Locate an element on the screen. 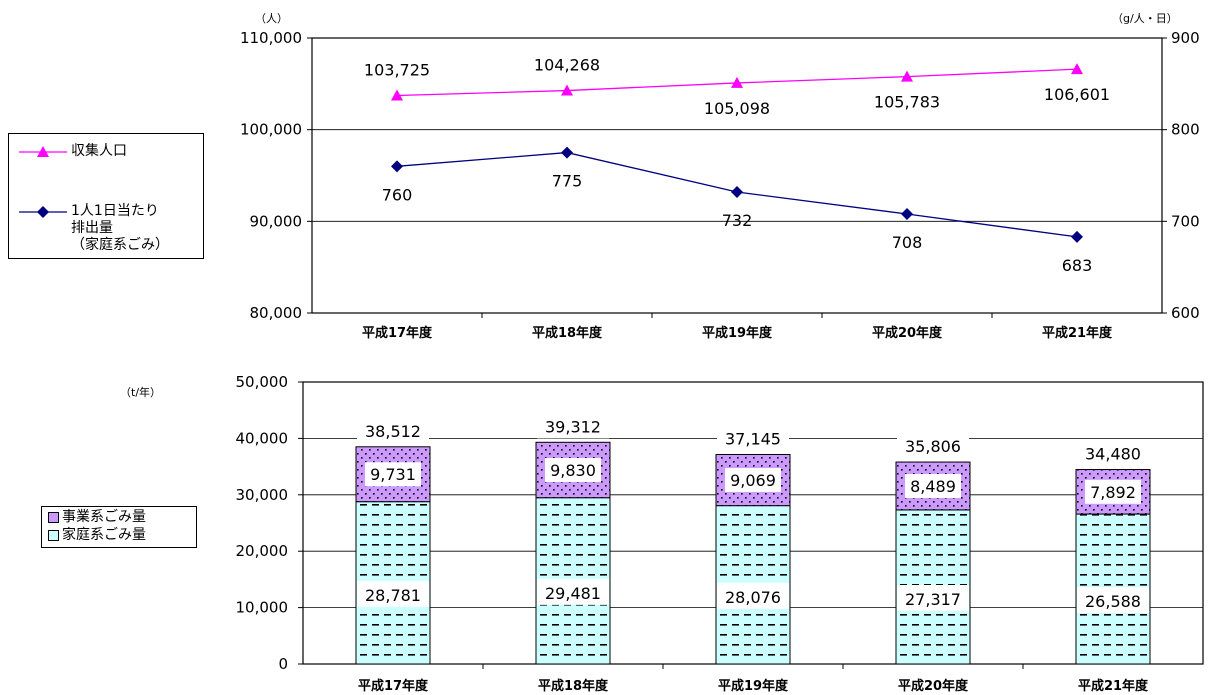 This screenshot has height=695, width=1226. data-label-business: 9,731 is located at coordinates (393, 474).